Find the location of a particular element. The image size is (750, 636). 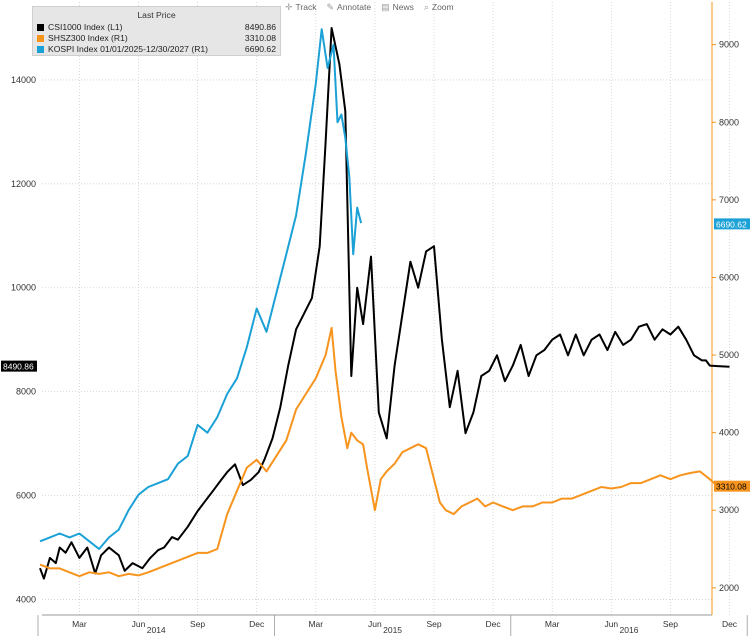

legend-last-price: 8490.86 is located at coordinates (260, 27).